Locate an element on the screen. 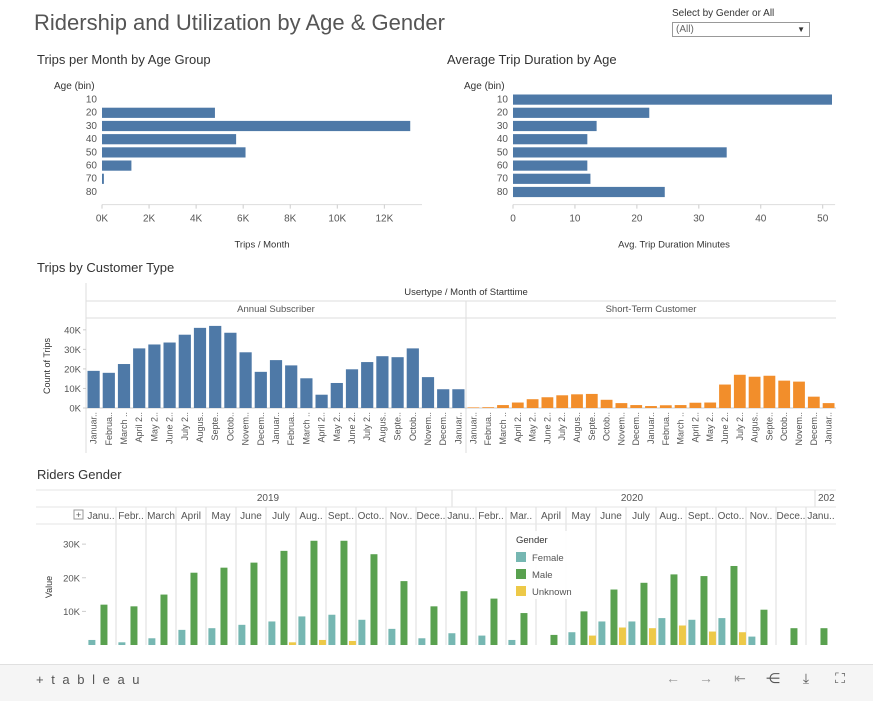 The image size is (873, 701). customer-type-x-tick-label: April 2.. is located at coordinates (322, 427).